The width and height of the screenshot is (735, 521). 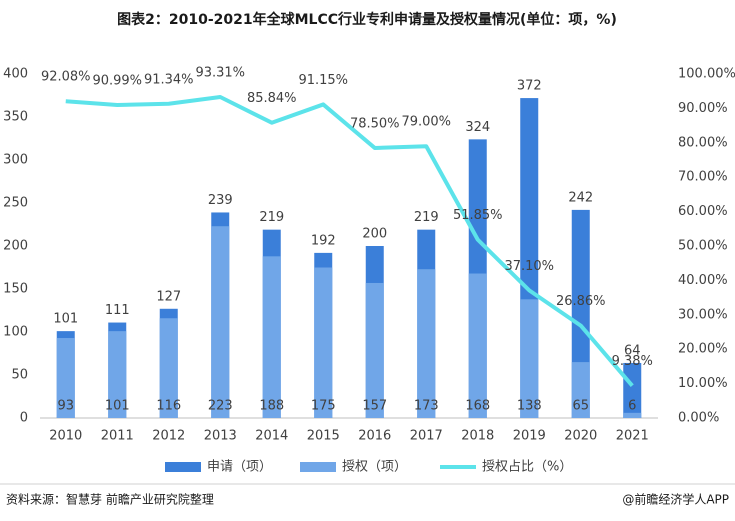 I want to click on data-label: 111, so click(x=117, y=310).